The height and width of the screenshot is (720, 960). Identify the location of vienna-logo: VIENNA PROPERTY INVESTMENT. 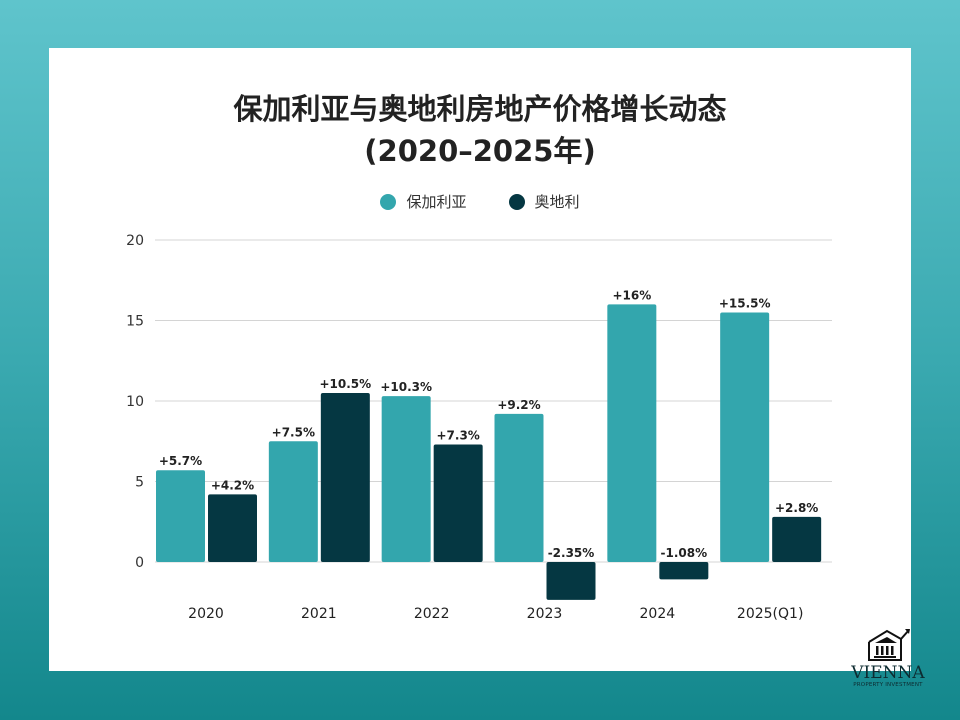
(888, 657).